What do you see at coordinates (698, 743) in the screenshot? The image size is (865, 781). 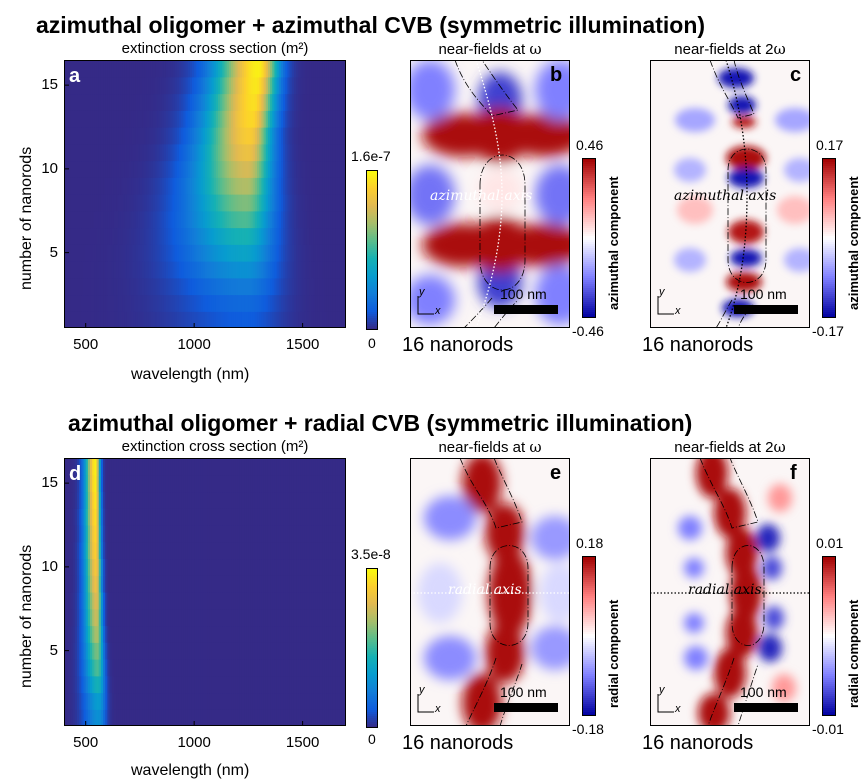 I see `nanorods-caption: 16 nanorods` at bounding box center [698, 743].